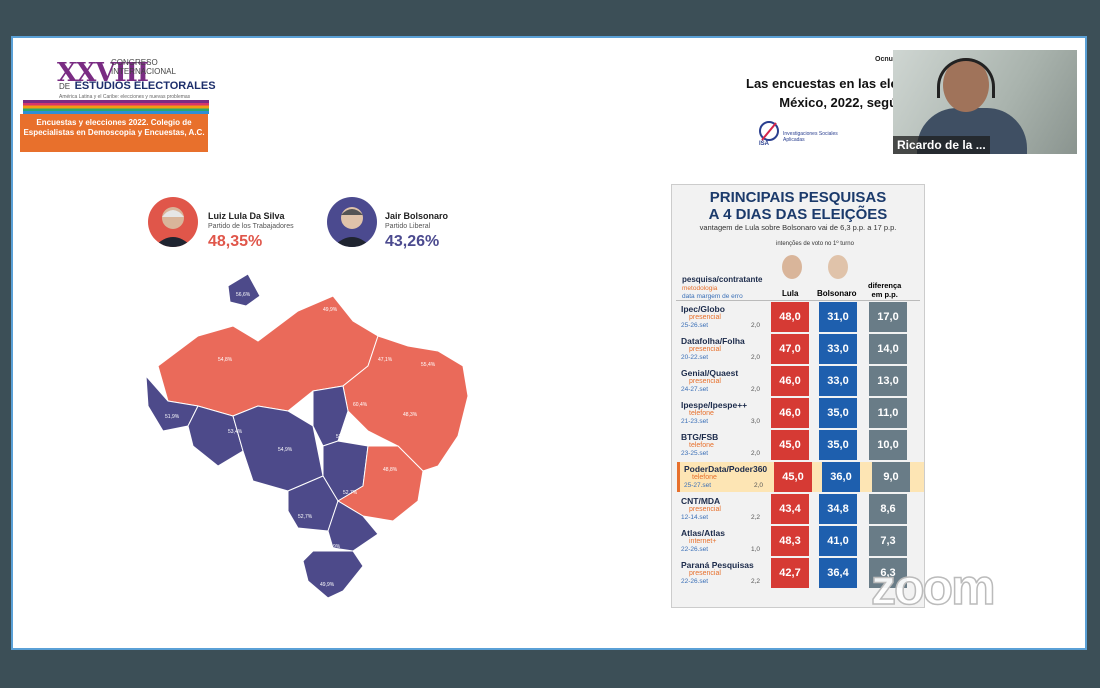  What do you see at coordinates (380, 483) in the screenshot?
I see `map-region-minas` at bounding box center [380, 483].